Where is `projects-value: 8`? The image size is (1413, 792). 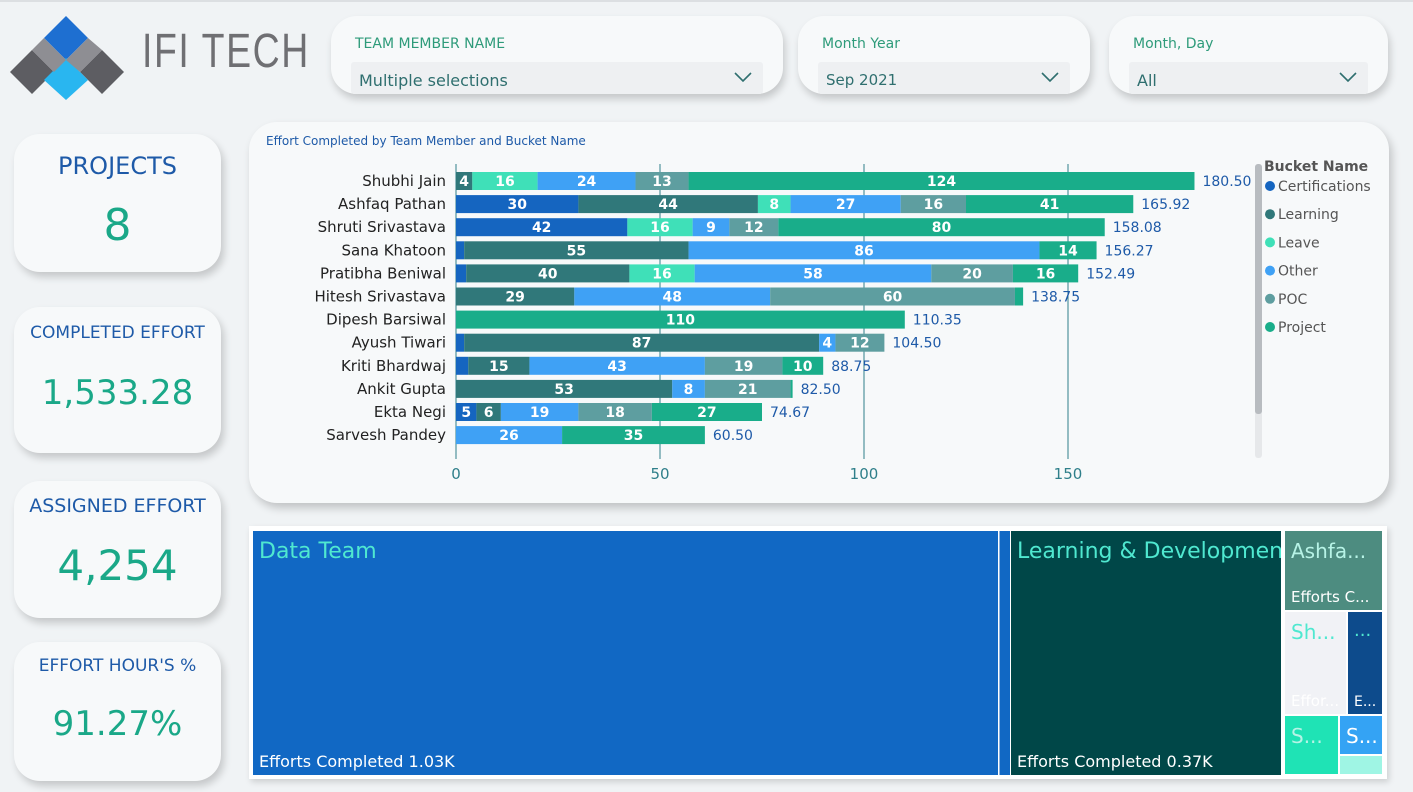
projects-value: 8 is located at coordinates (117, 225).